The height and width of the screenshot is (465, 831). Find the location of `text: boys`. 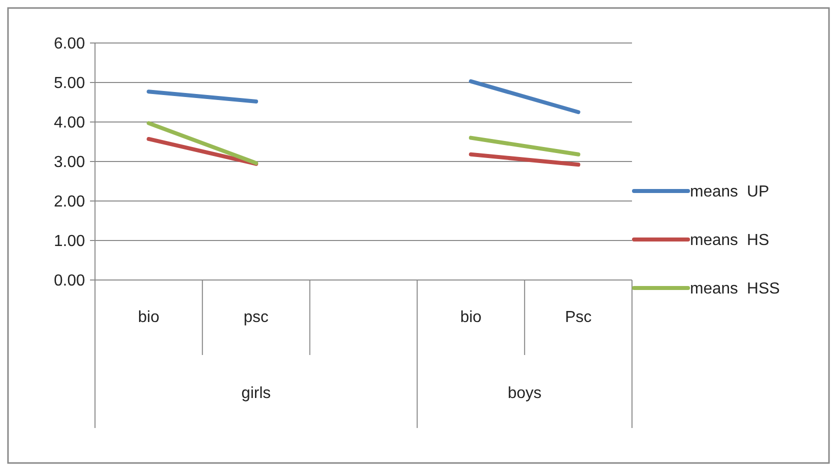

text: boys is located at coordinates (525, 393).